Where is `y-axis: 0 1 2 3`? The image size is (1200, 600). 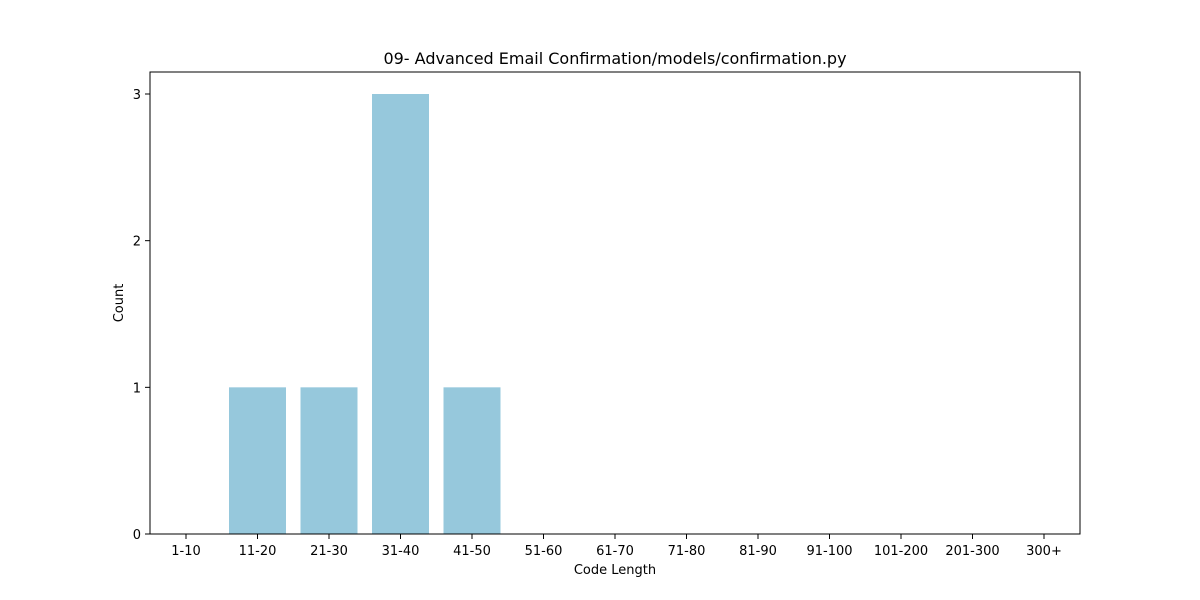 y-axis: 0 1 2 3 is located at coordinates (141, 315).